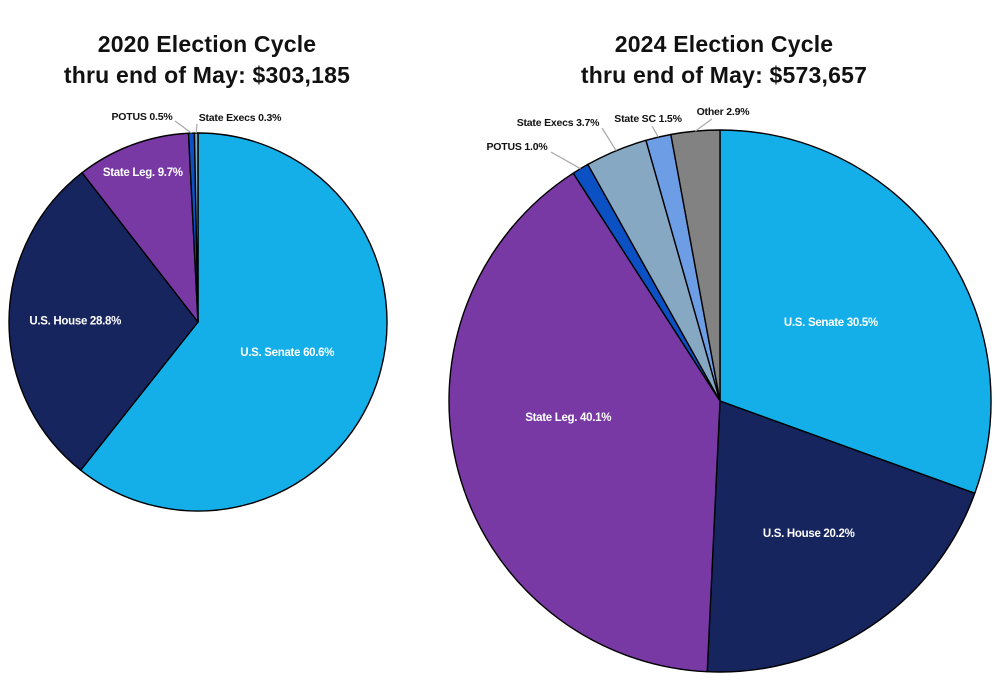 This screenshot has height=700, width=1000. Describe the element at coordinates (140, 227) in the screenshot. I see `pie-slice-state-leg-2020` at that location.